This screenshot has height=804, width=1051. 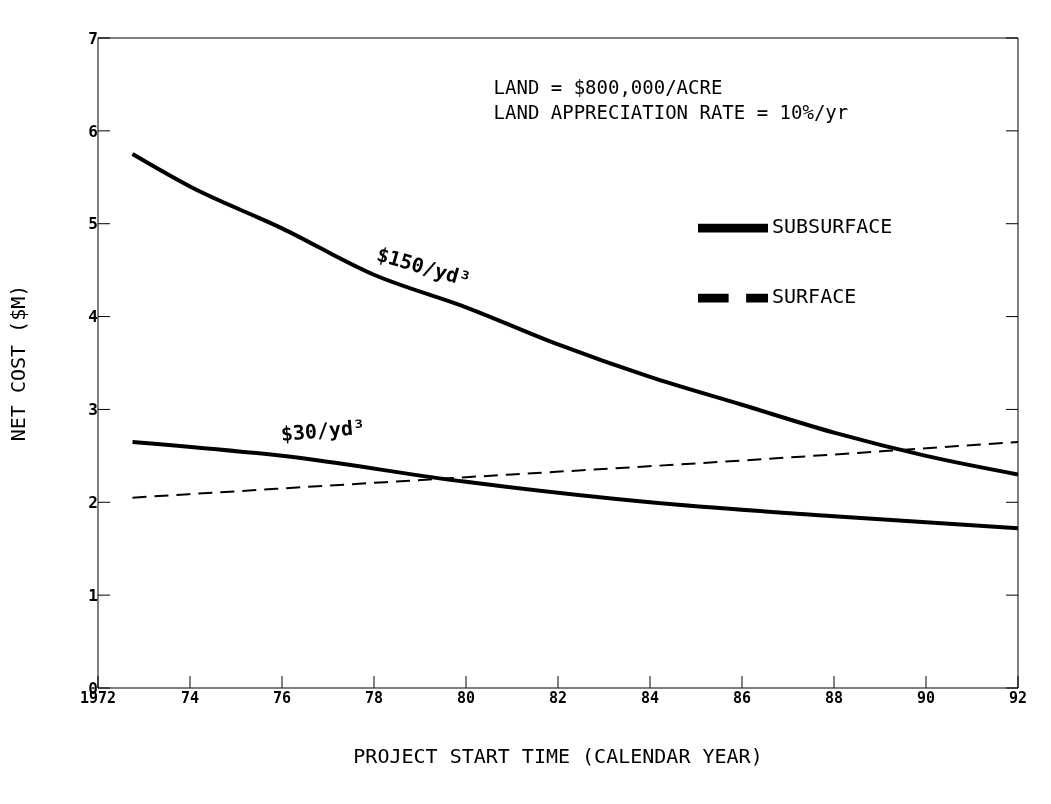 What do you see at coordinates (671, 113) in the screenshot?
I see `annotation: LAND APPRECIATION RATE = 10%/yr` at bounding box center [671, 113].